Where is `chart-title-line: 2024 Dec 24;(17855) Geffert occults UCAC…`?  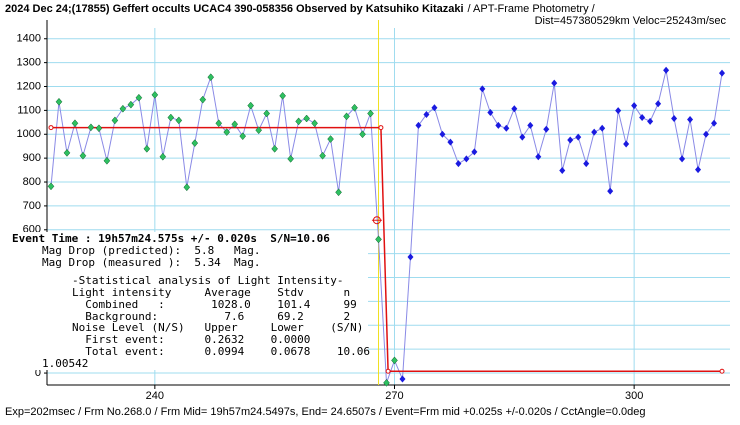 chart-title-line: 2024 Dec 24;(17855) Geffert occults UCAC… is located at coordinates (300, 9).